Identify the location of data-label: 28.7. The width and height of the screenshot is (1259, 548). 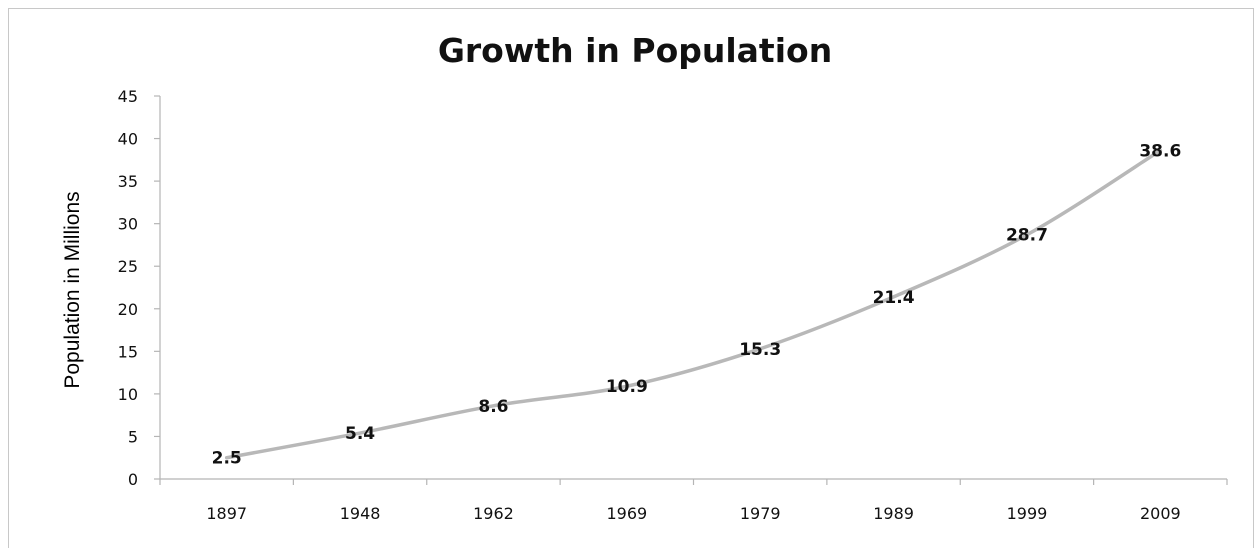
(1027, 236).